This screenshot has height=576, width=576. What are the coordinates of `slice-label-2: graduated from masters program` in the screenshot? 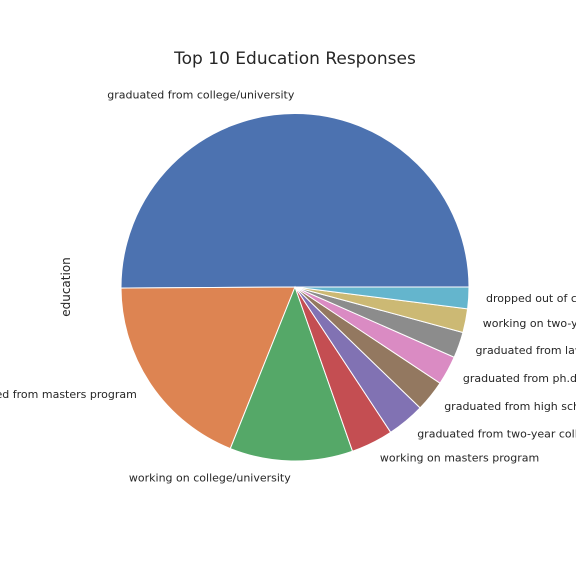 It's located at (68, 394).